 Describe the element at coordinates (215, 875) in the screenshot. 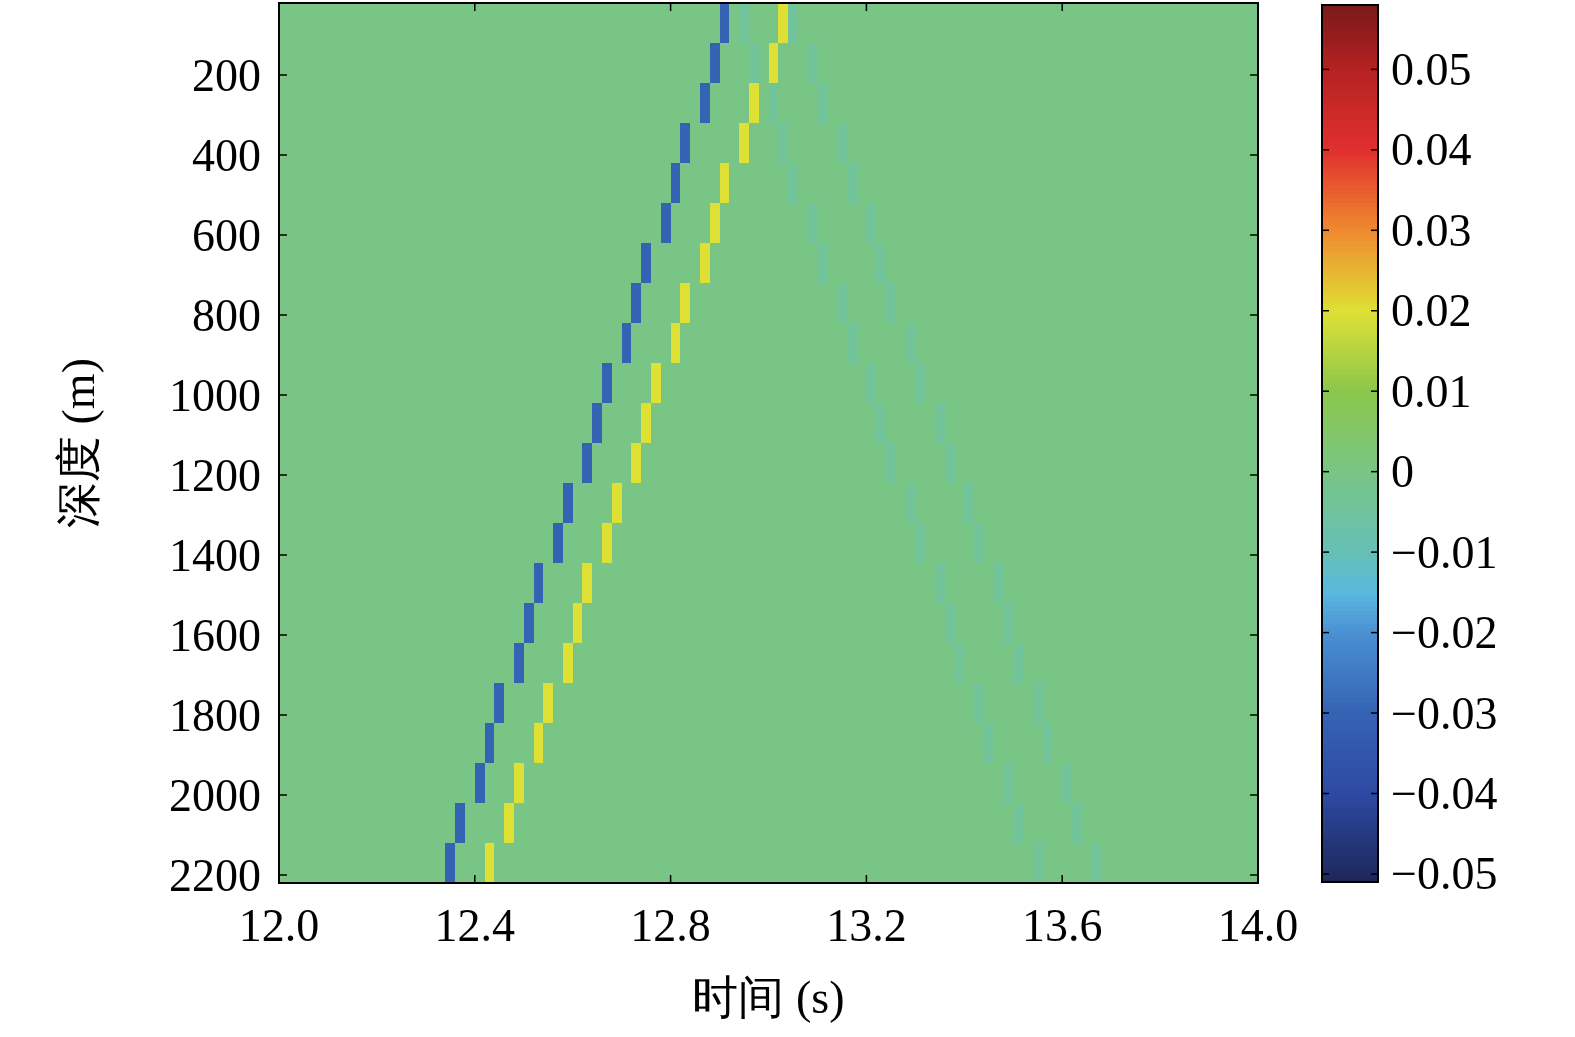

I see `y-tick-label: 2200` at that location.